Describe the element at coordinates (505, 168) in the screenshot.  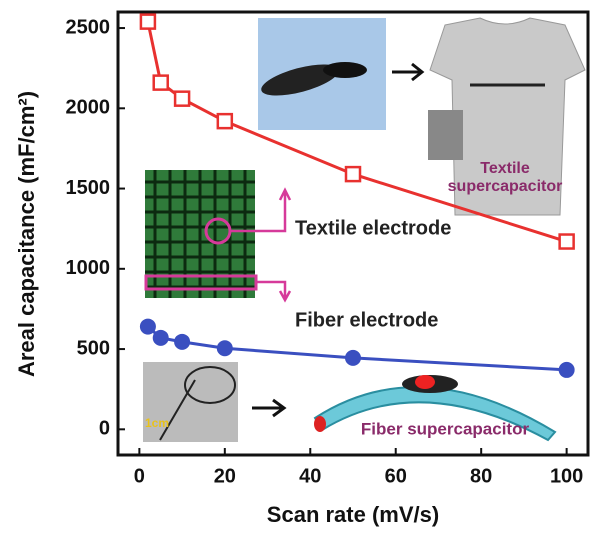
I see `annotation: Textile` at that location.